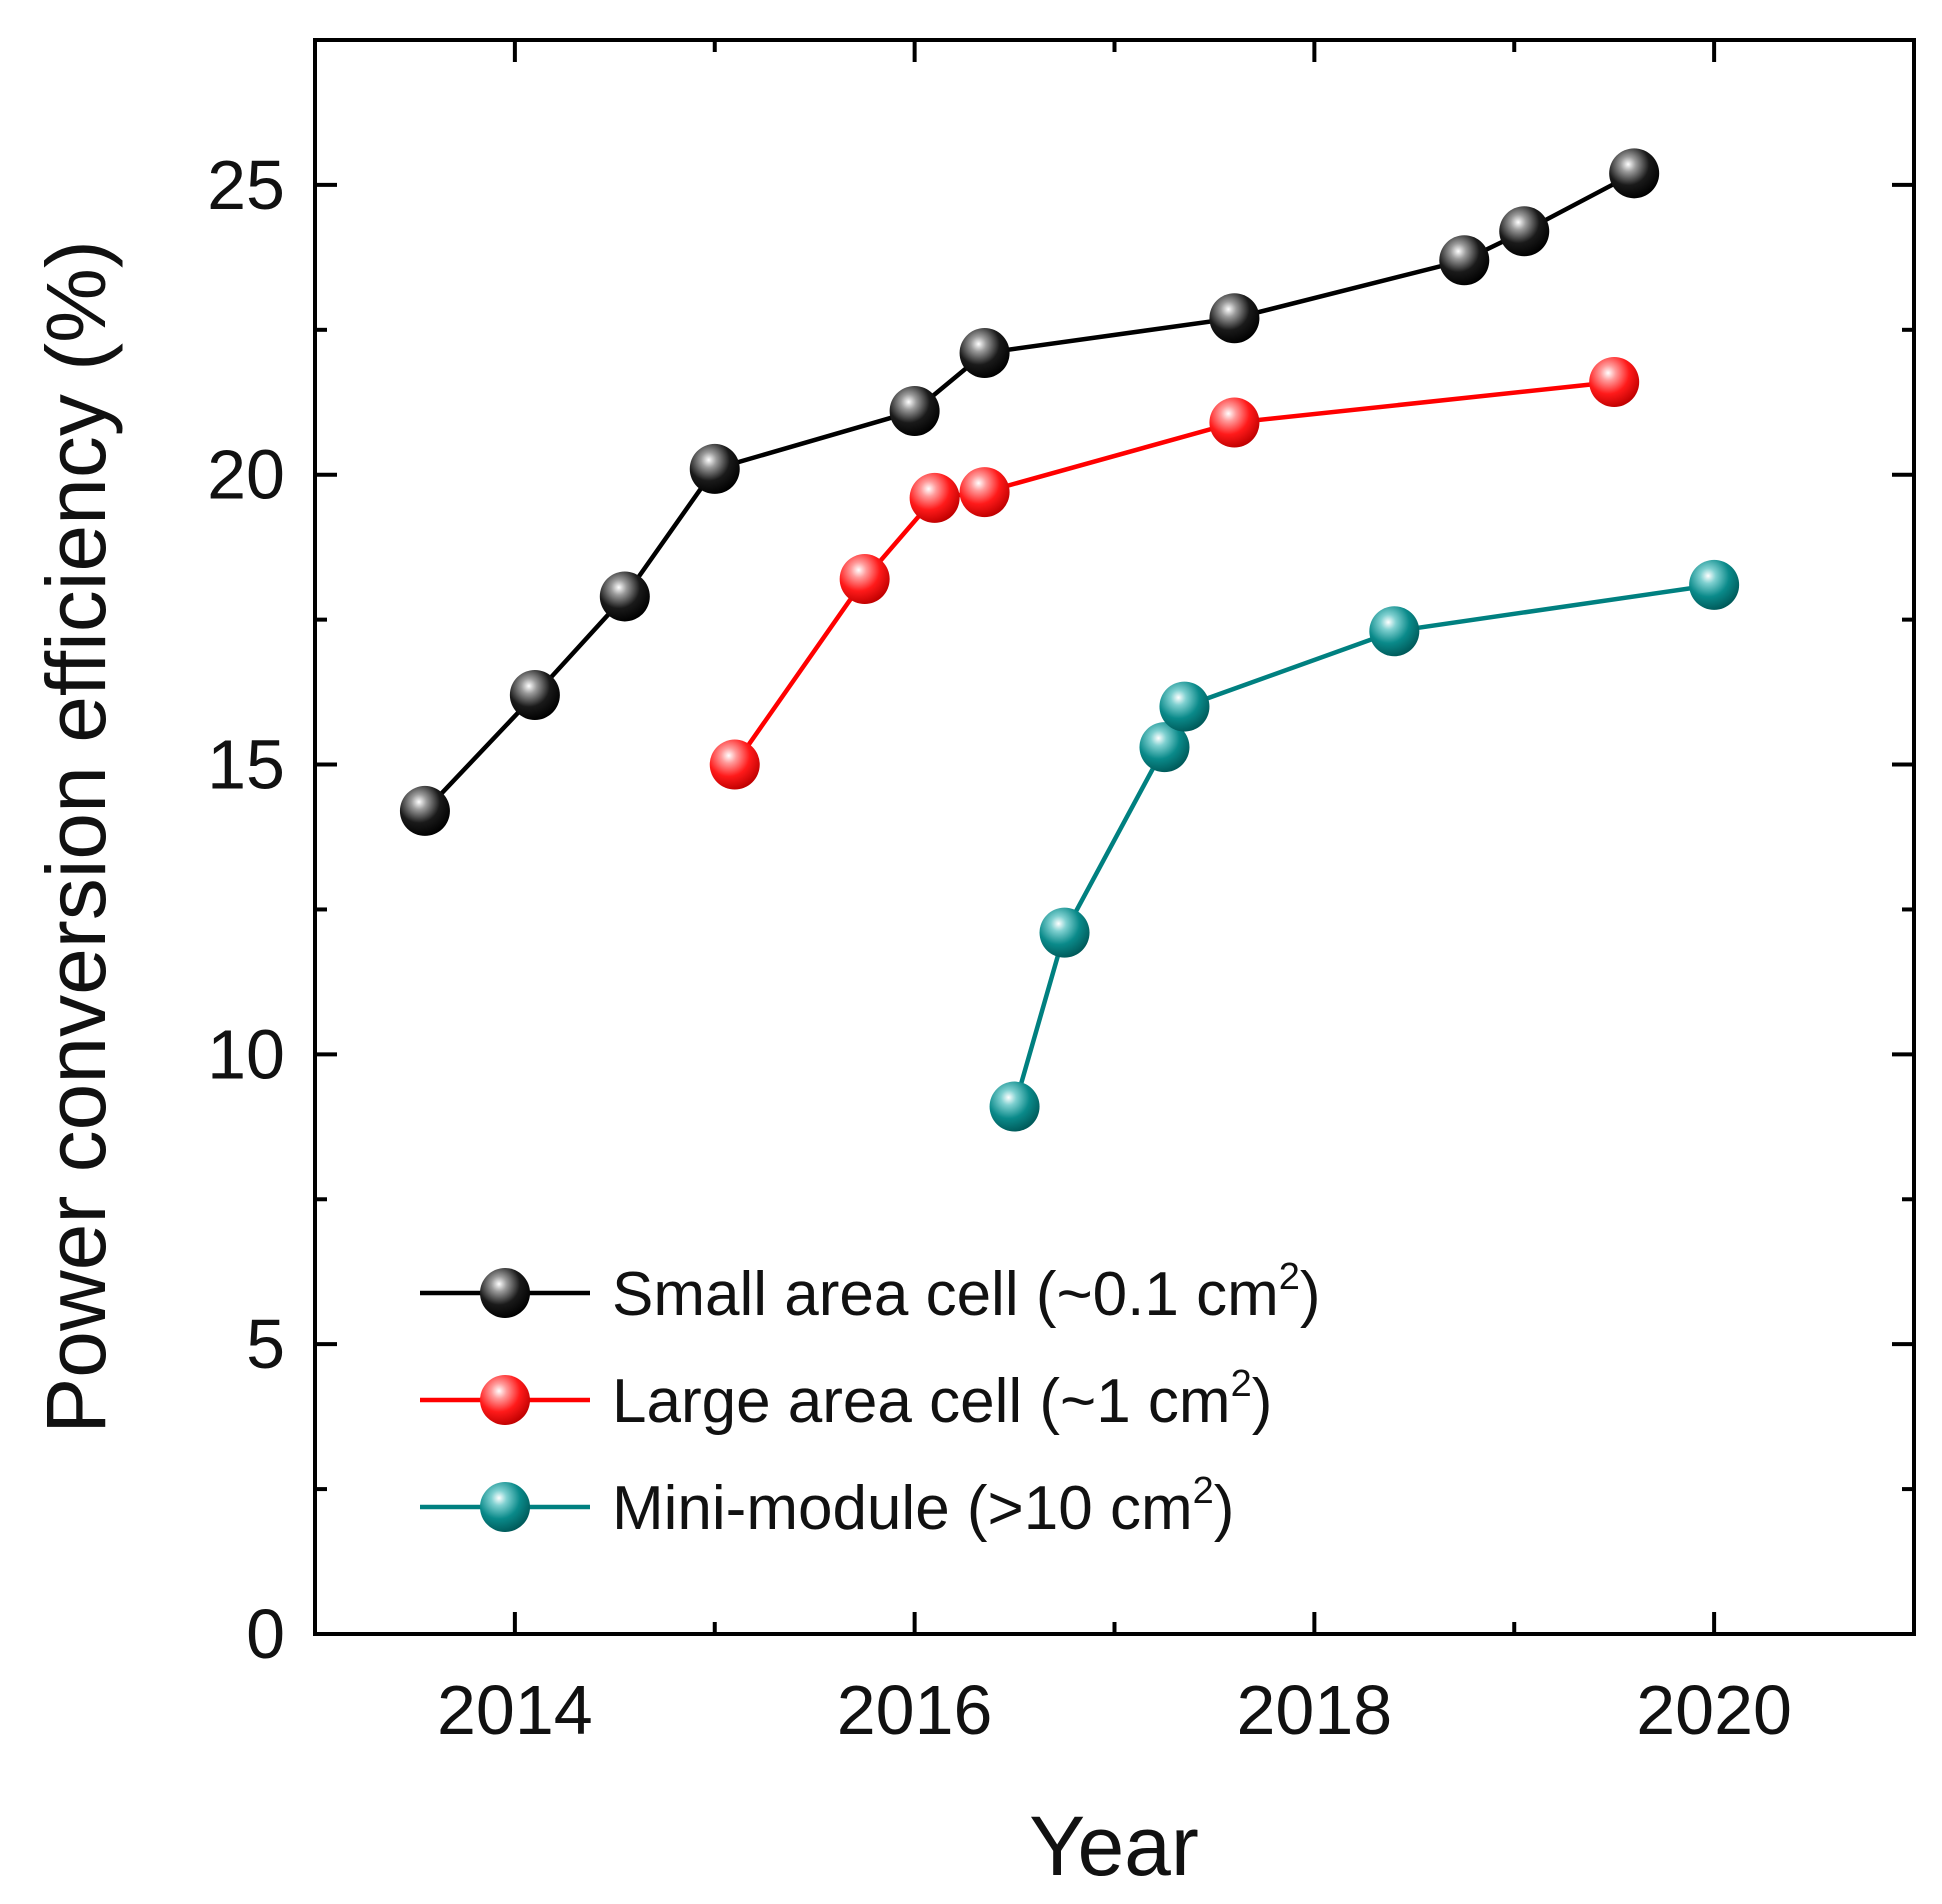 The width and height of the screenshot is (1942, 1904). What do you see at coordinates (921, 1401) in the screenshot?
I see `legend-label-text: Large area cell (~1 cm` at bounding box center [921, 1401].